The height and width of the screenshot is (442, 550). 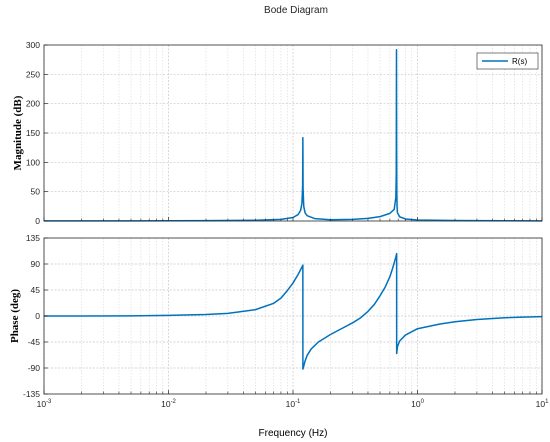 What do you see at coordinates (417, 404) in the screenshot?
I see `x-tick-label: 100` at bounding box center [417, 404].